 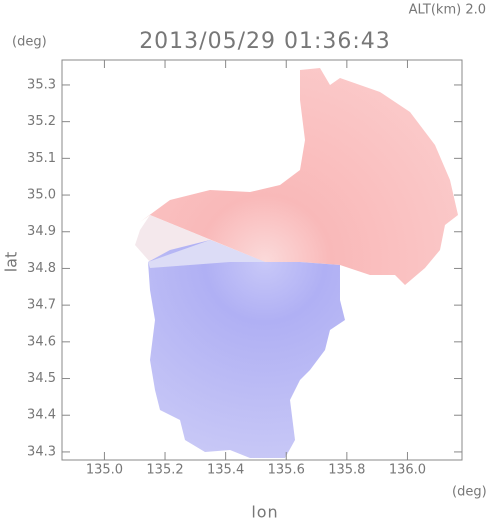 What do you see at coordinates (346, 470) in the screenshot?
I see `x-tick-label: 135.8` at bounding box center [346, 470].